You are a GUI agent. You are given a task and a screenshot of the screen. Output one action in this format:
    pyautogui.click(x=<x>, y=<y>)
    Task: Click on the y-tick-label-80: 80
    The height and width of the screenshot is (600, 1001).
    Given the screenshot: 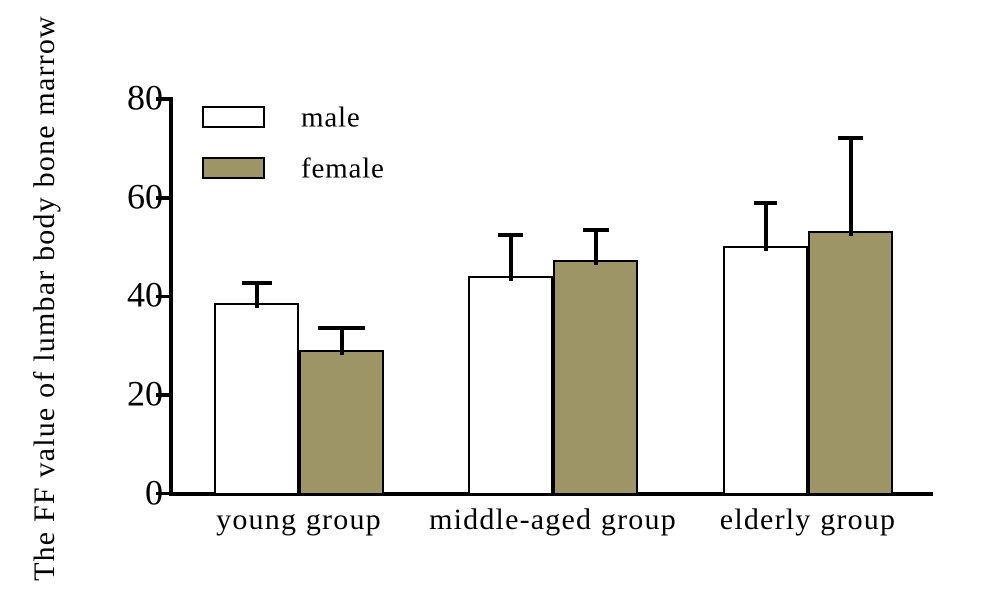 What is the action you would take?
    pyautogui.click(x=145, y=97)
    